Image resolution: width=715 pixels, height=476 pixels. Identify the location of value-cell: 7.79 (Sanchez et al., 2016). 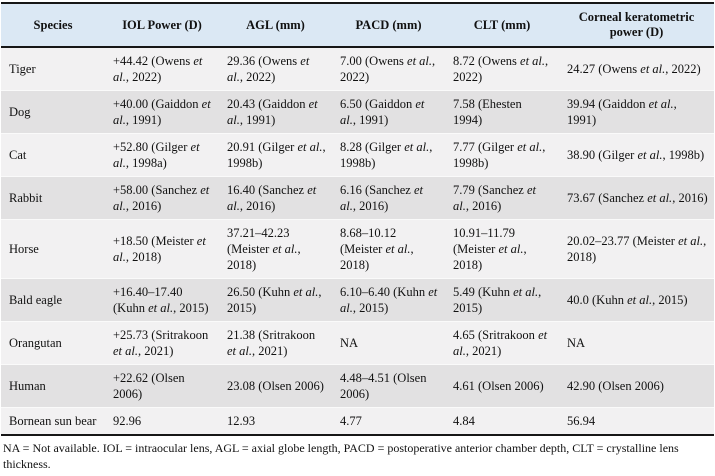
(502, 198).